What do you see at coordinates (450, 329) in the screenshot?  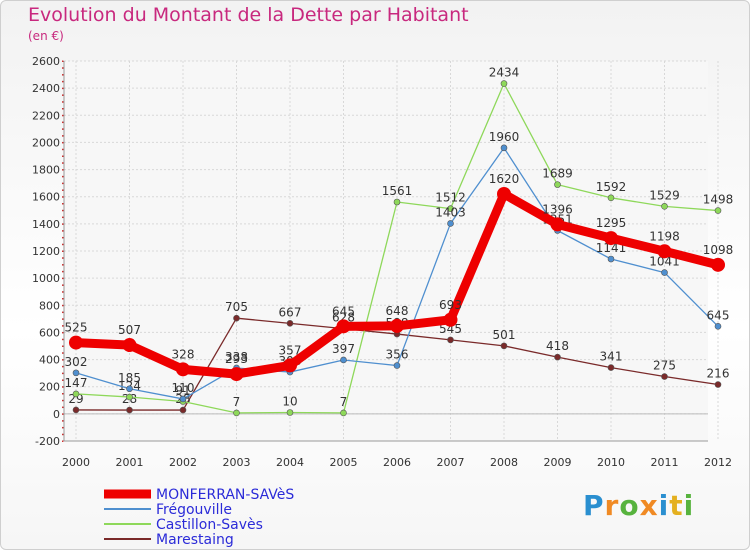 I see `data-label: 545` at bounding box center [450, 329].